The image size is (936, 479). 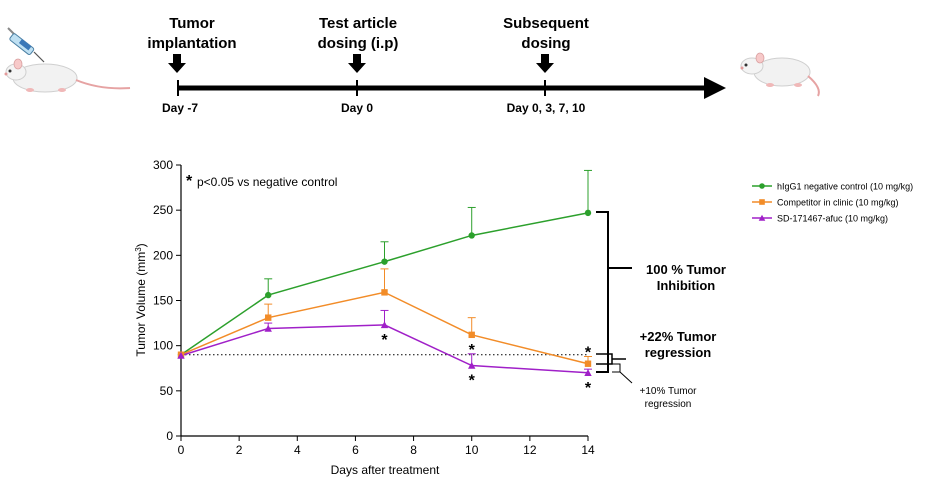 I want to click on step-day: Day 0, 3, 7, 10, so click(x=546, y=108).